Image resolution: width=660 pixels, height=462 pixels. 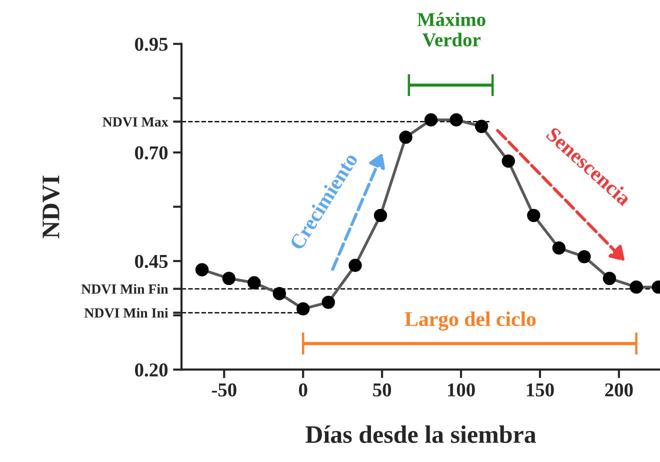 I want to click on y-axis-title: NDVI, so click(x=51, y=207).